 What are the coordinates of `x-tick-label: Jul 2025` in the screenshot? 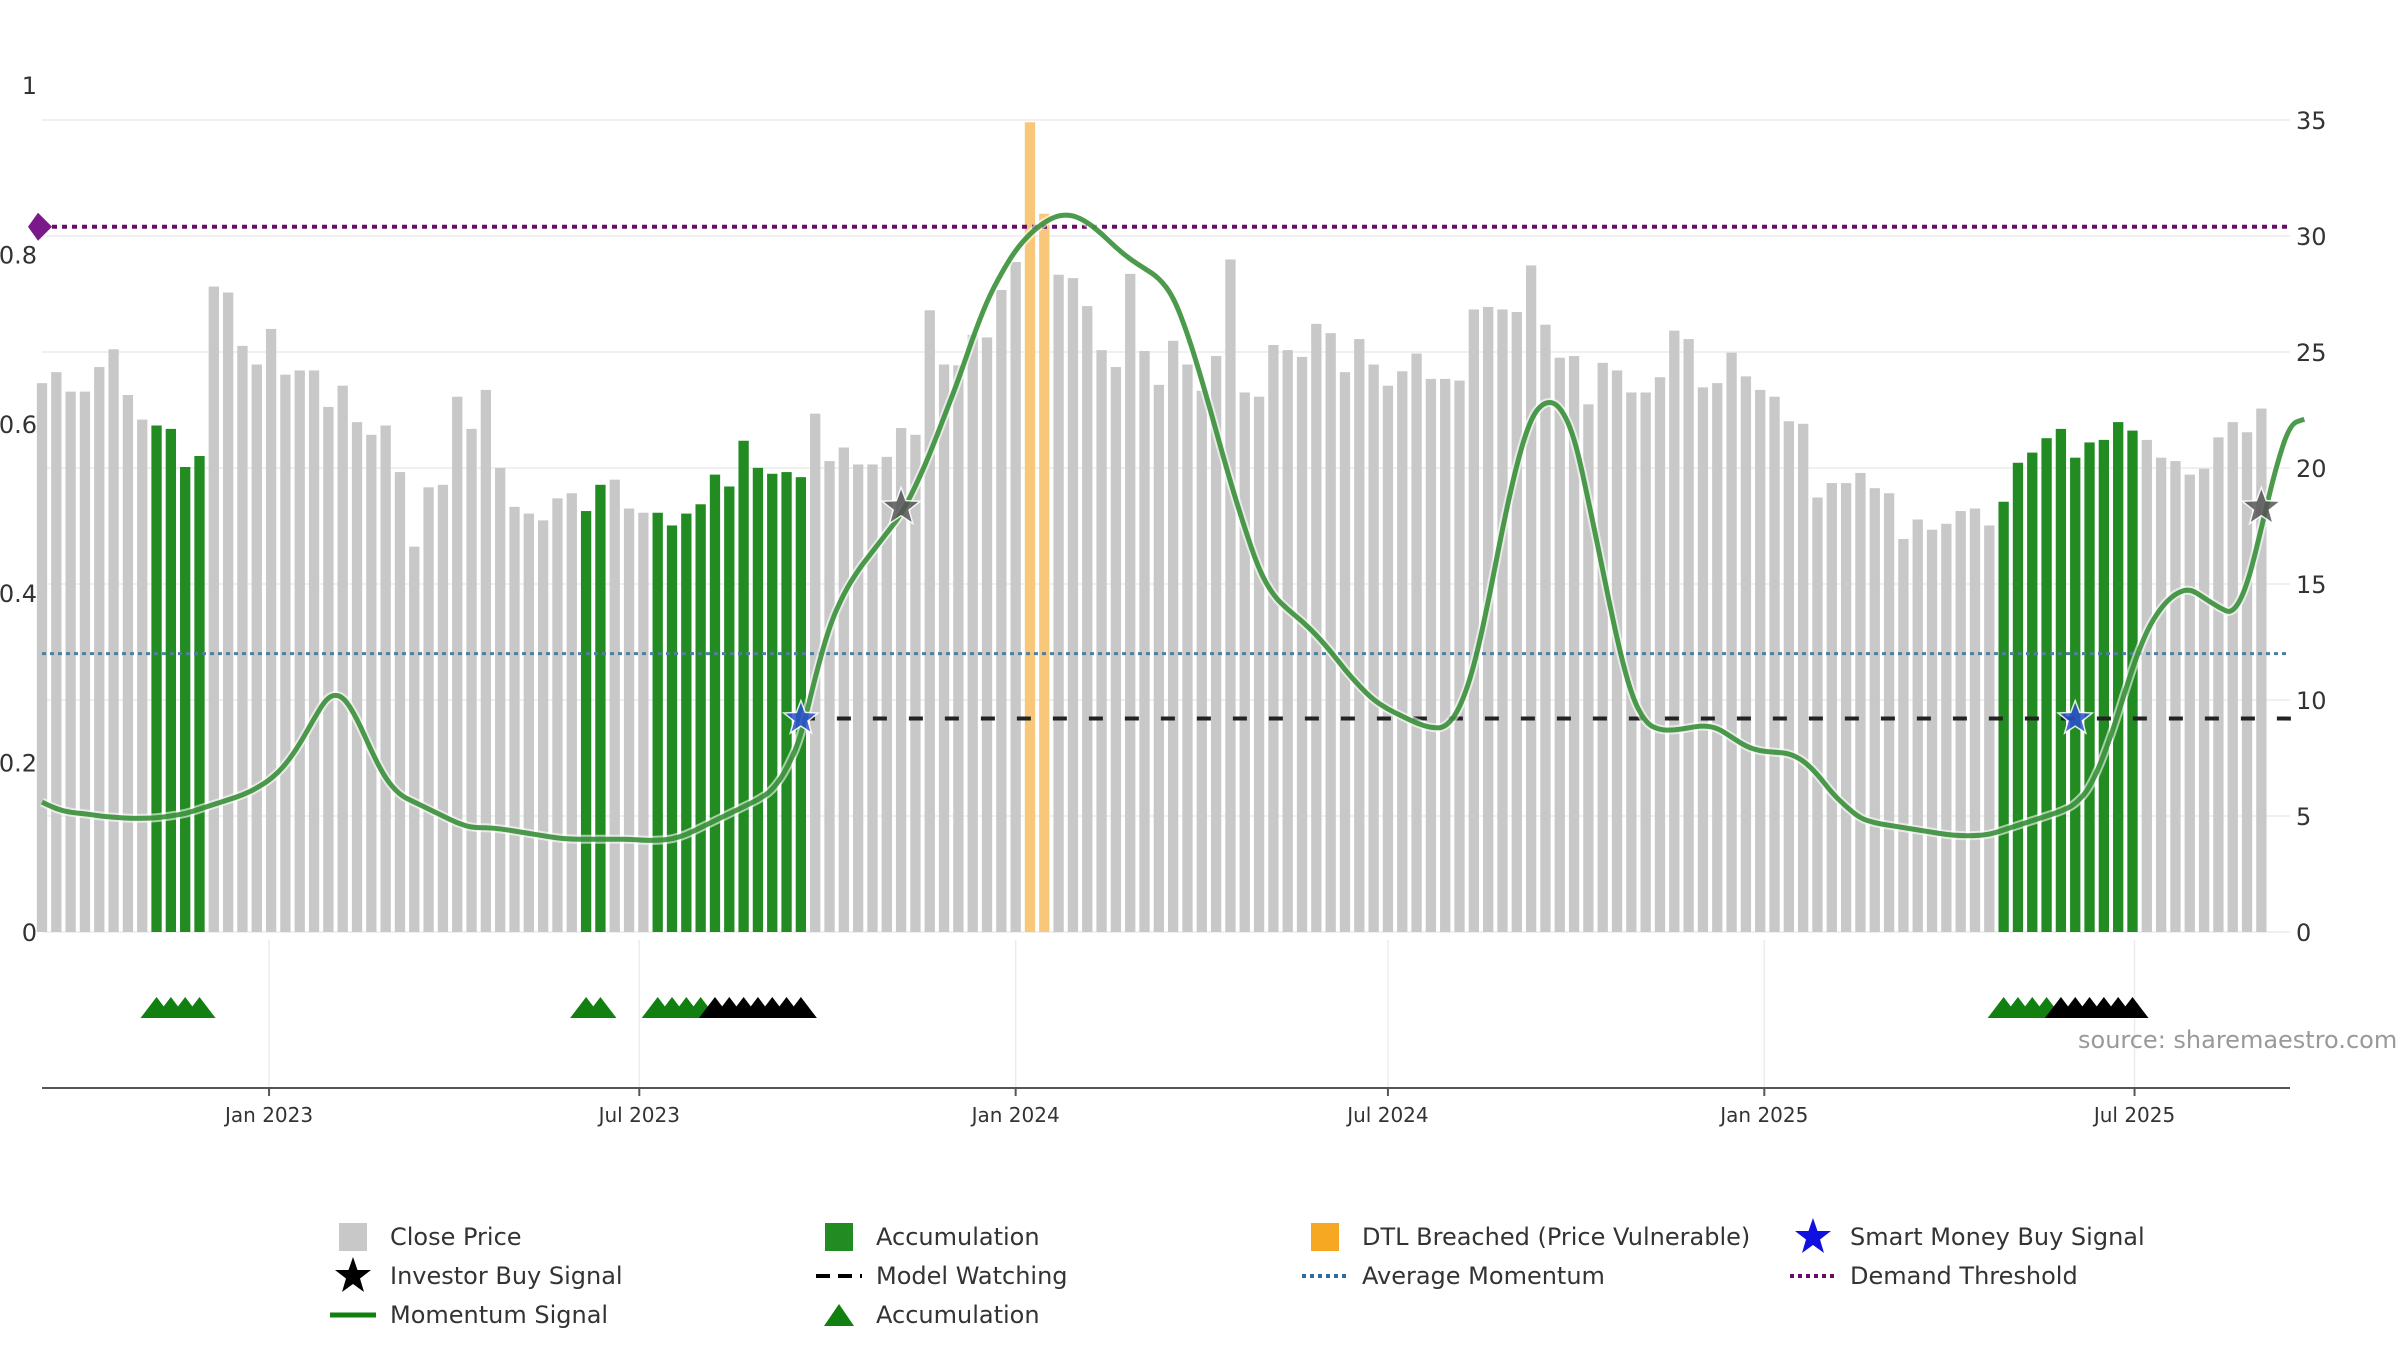 It's located at (2133, 1115).